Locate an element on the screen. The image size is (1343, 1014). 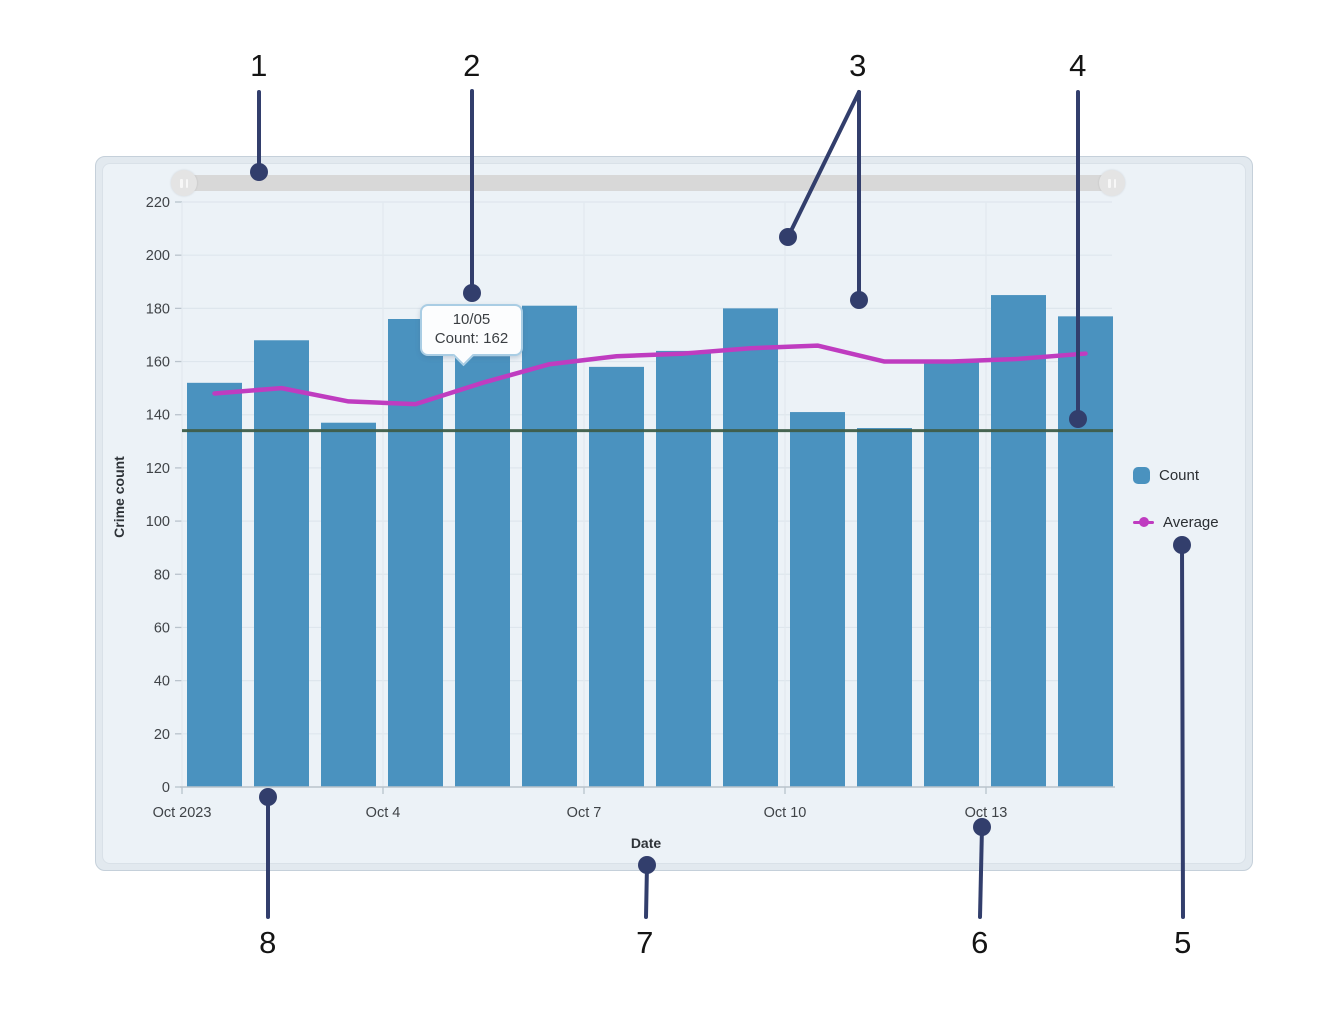
bar-10/01 is located at coordinates (214, 584).